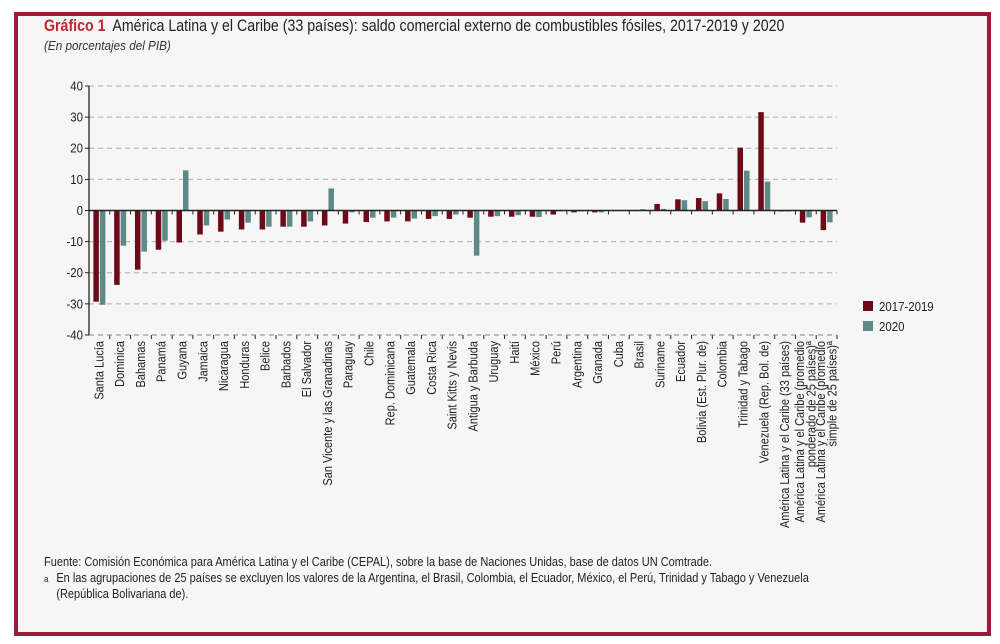 The height and width of the screenshot is (644, 1000). Describe the element at coordinates (785, 434) in the screenshot. I see `x-tick-label: América Latina y el Caribe (33 países)` at that location.